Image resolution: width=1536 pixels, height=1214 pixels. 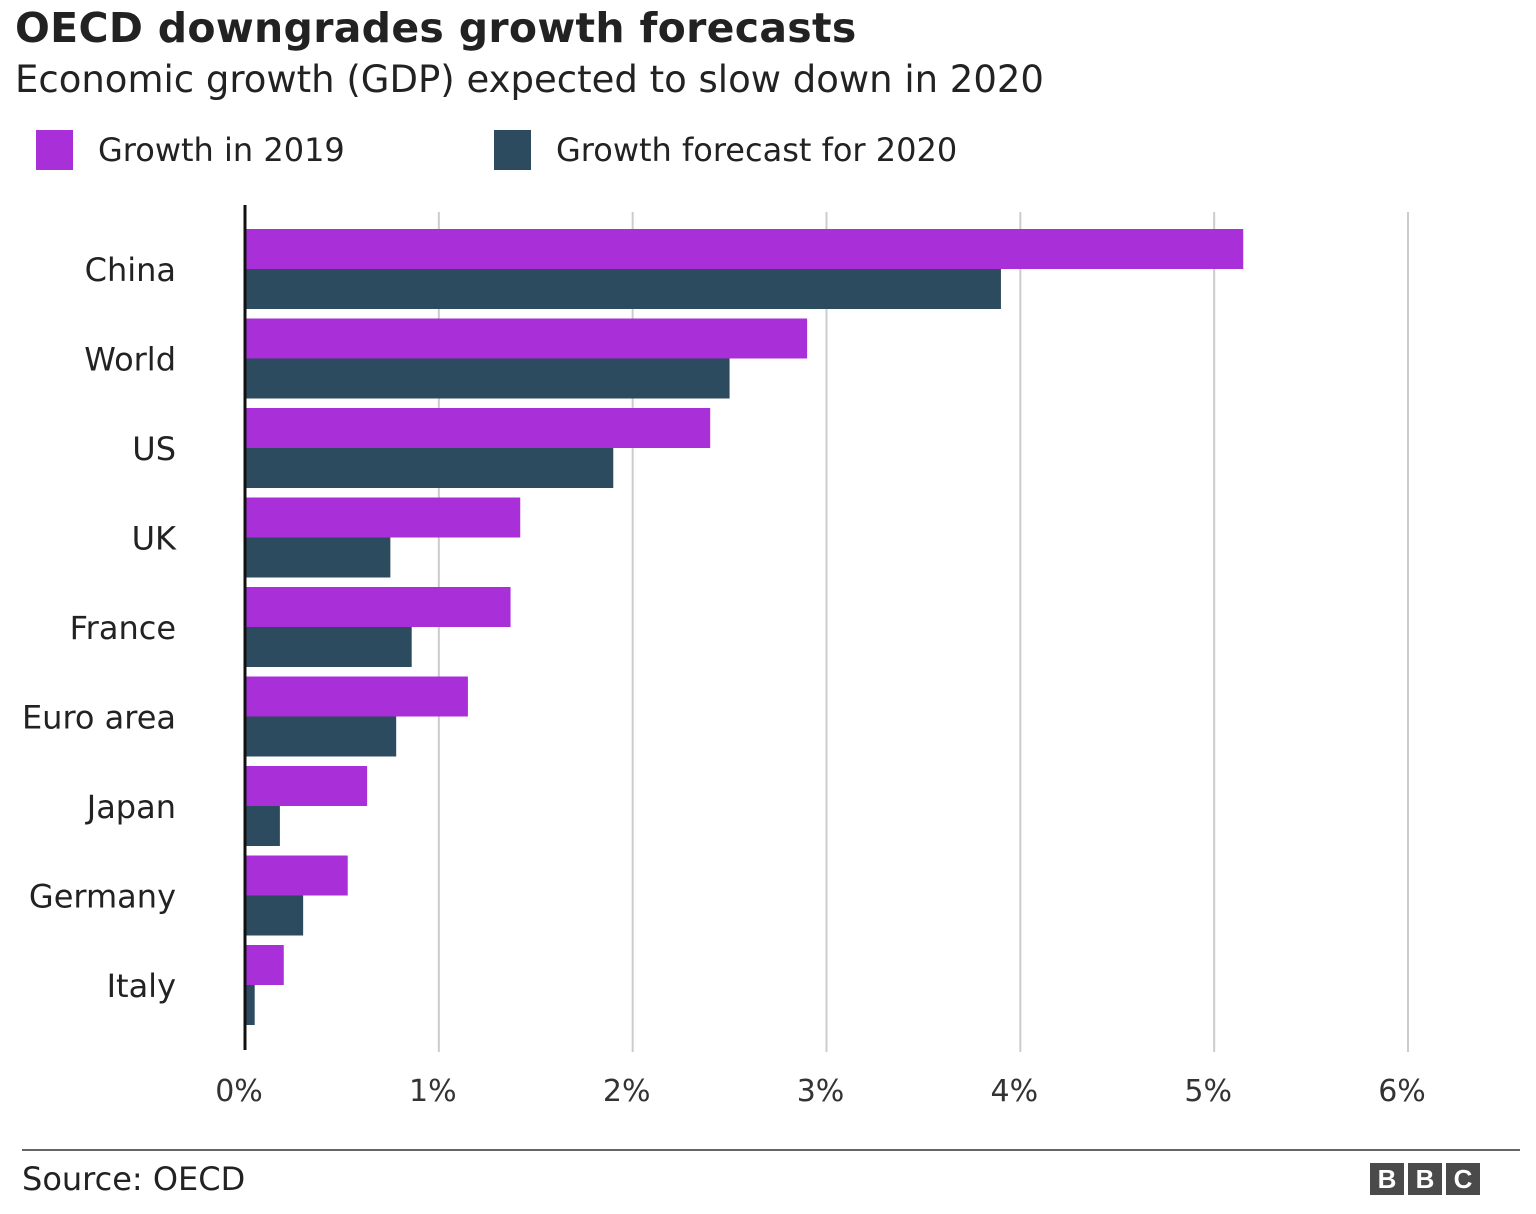 I want to click on bar-japan-2019, so click(x=306, y=786).